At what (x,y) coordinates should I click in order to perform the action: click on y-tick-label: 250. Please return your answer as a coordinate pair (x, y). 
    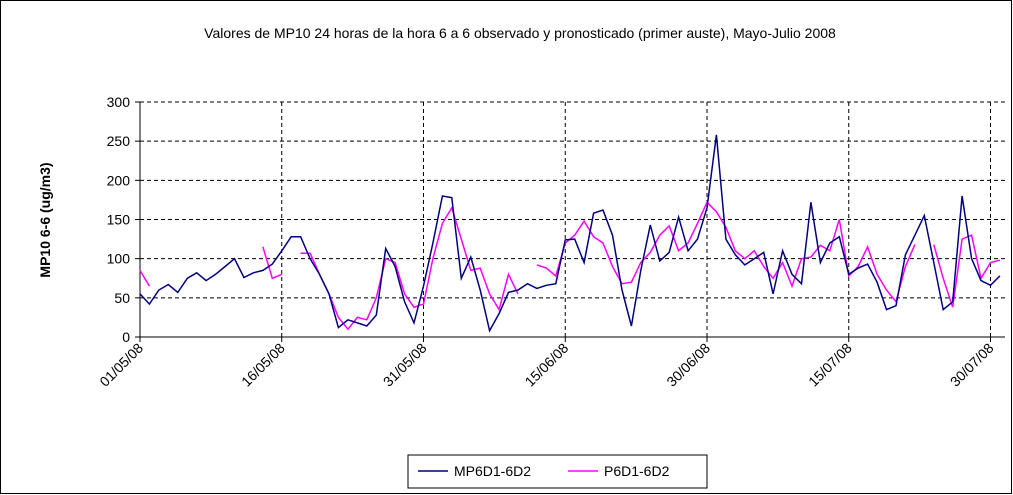
    Looking at the image, I should click on (119, 141).